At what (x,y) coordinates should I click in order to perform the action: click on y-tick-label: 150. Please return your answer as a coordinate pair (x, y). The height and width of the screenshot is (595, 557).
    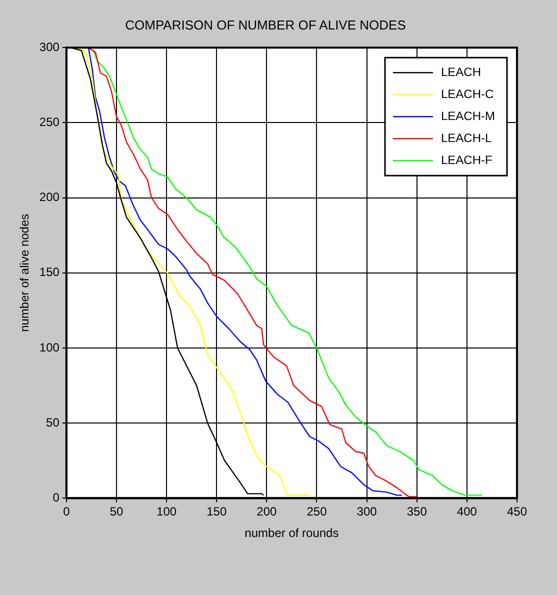
    Looking at the image, I should click on (49, 272).